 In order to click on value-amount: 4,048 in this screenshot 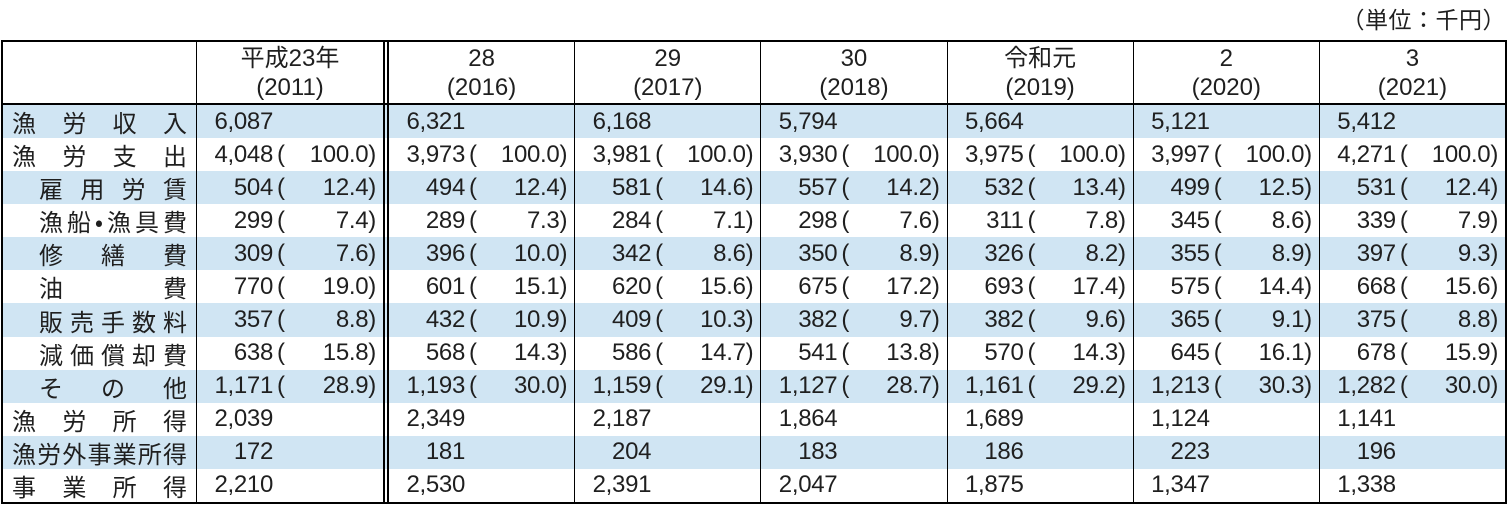, I will do `click(243, 154)`.